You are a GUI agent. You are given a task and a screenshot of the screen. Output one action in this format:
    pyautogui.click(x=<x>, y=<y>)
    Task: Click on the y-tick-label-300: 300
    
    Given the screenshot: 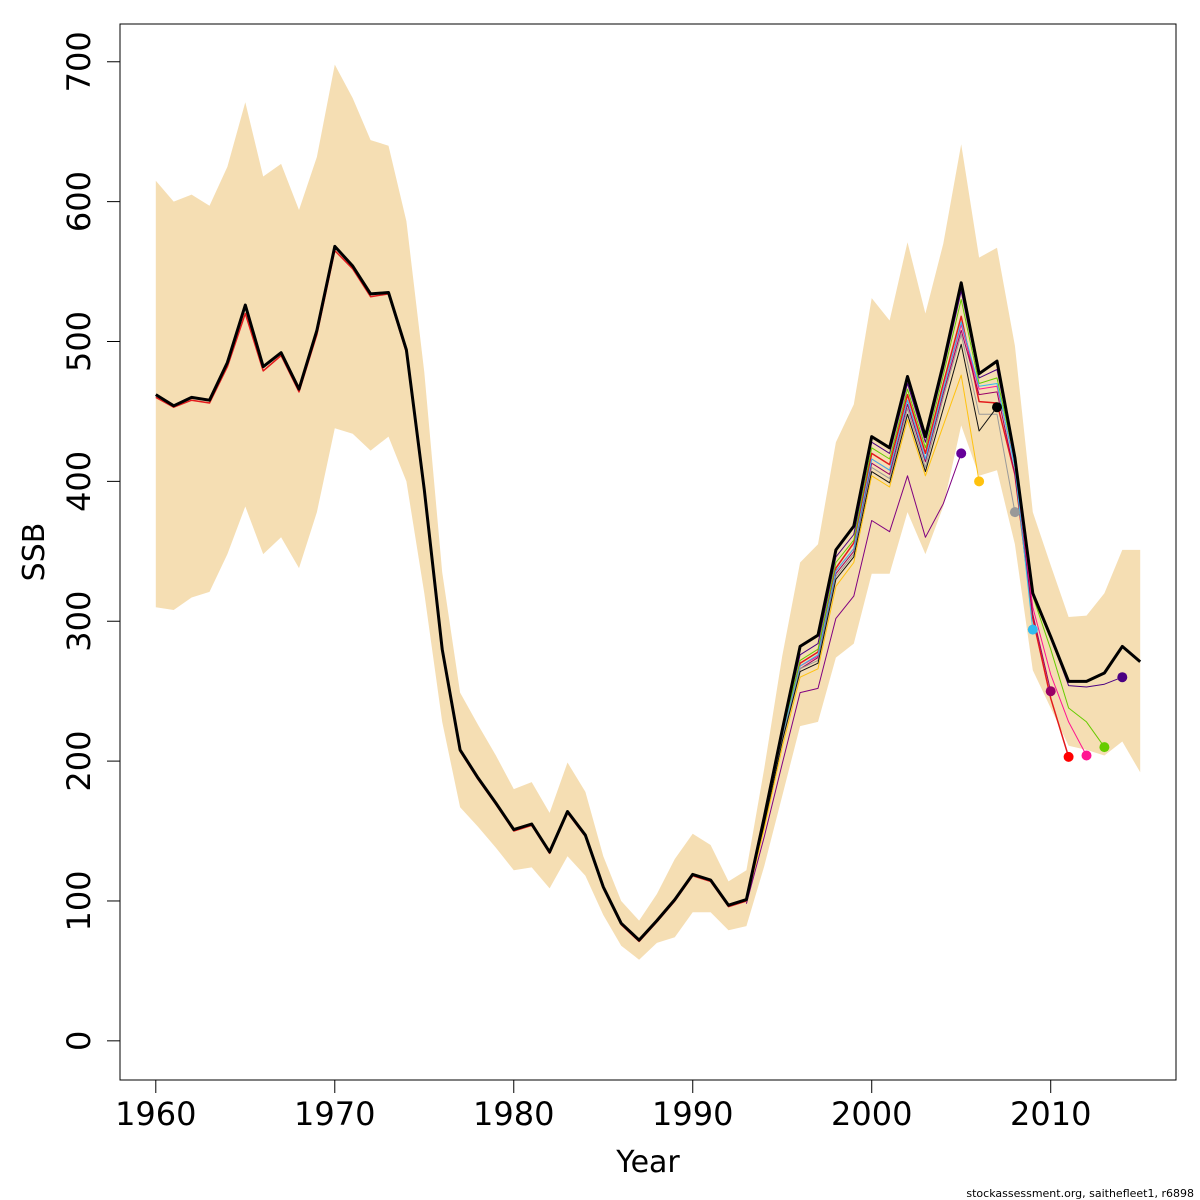 What is the action you would take?
    pyautogui.click(x=79, y=621)
    